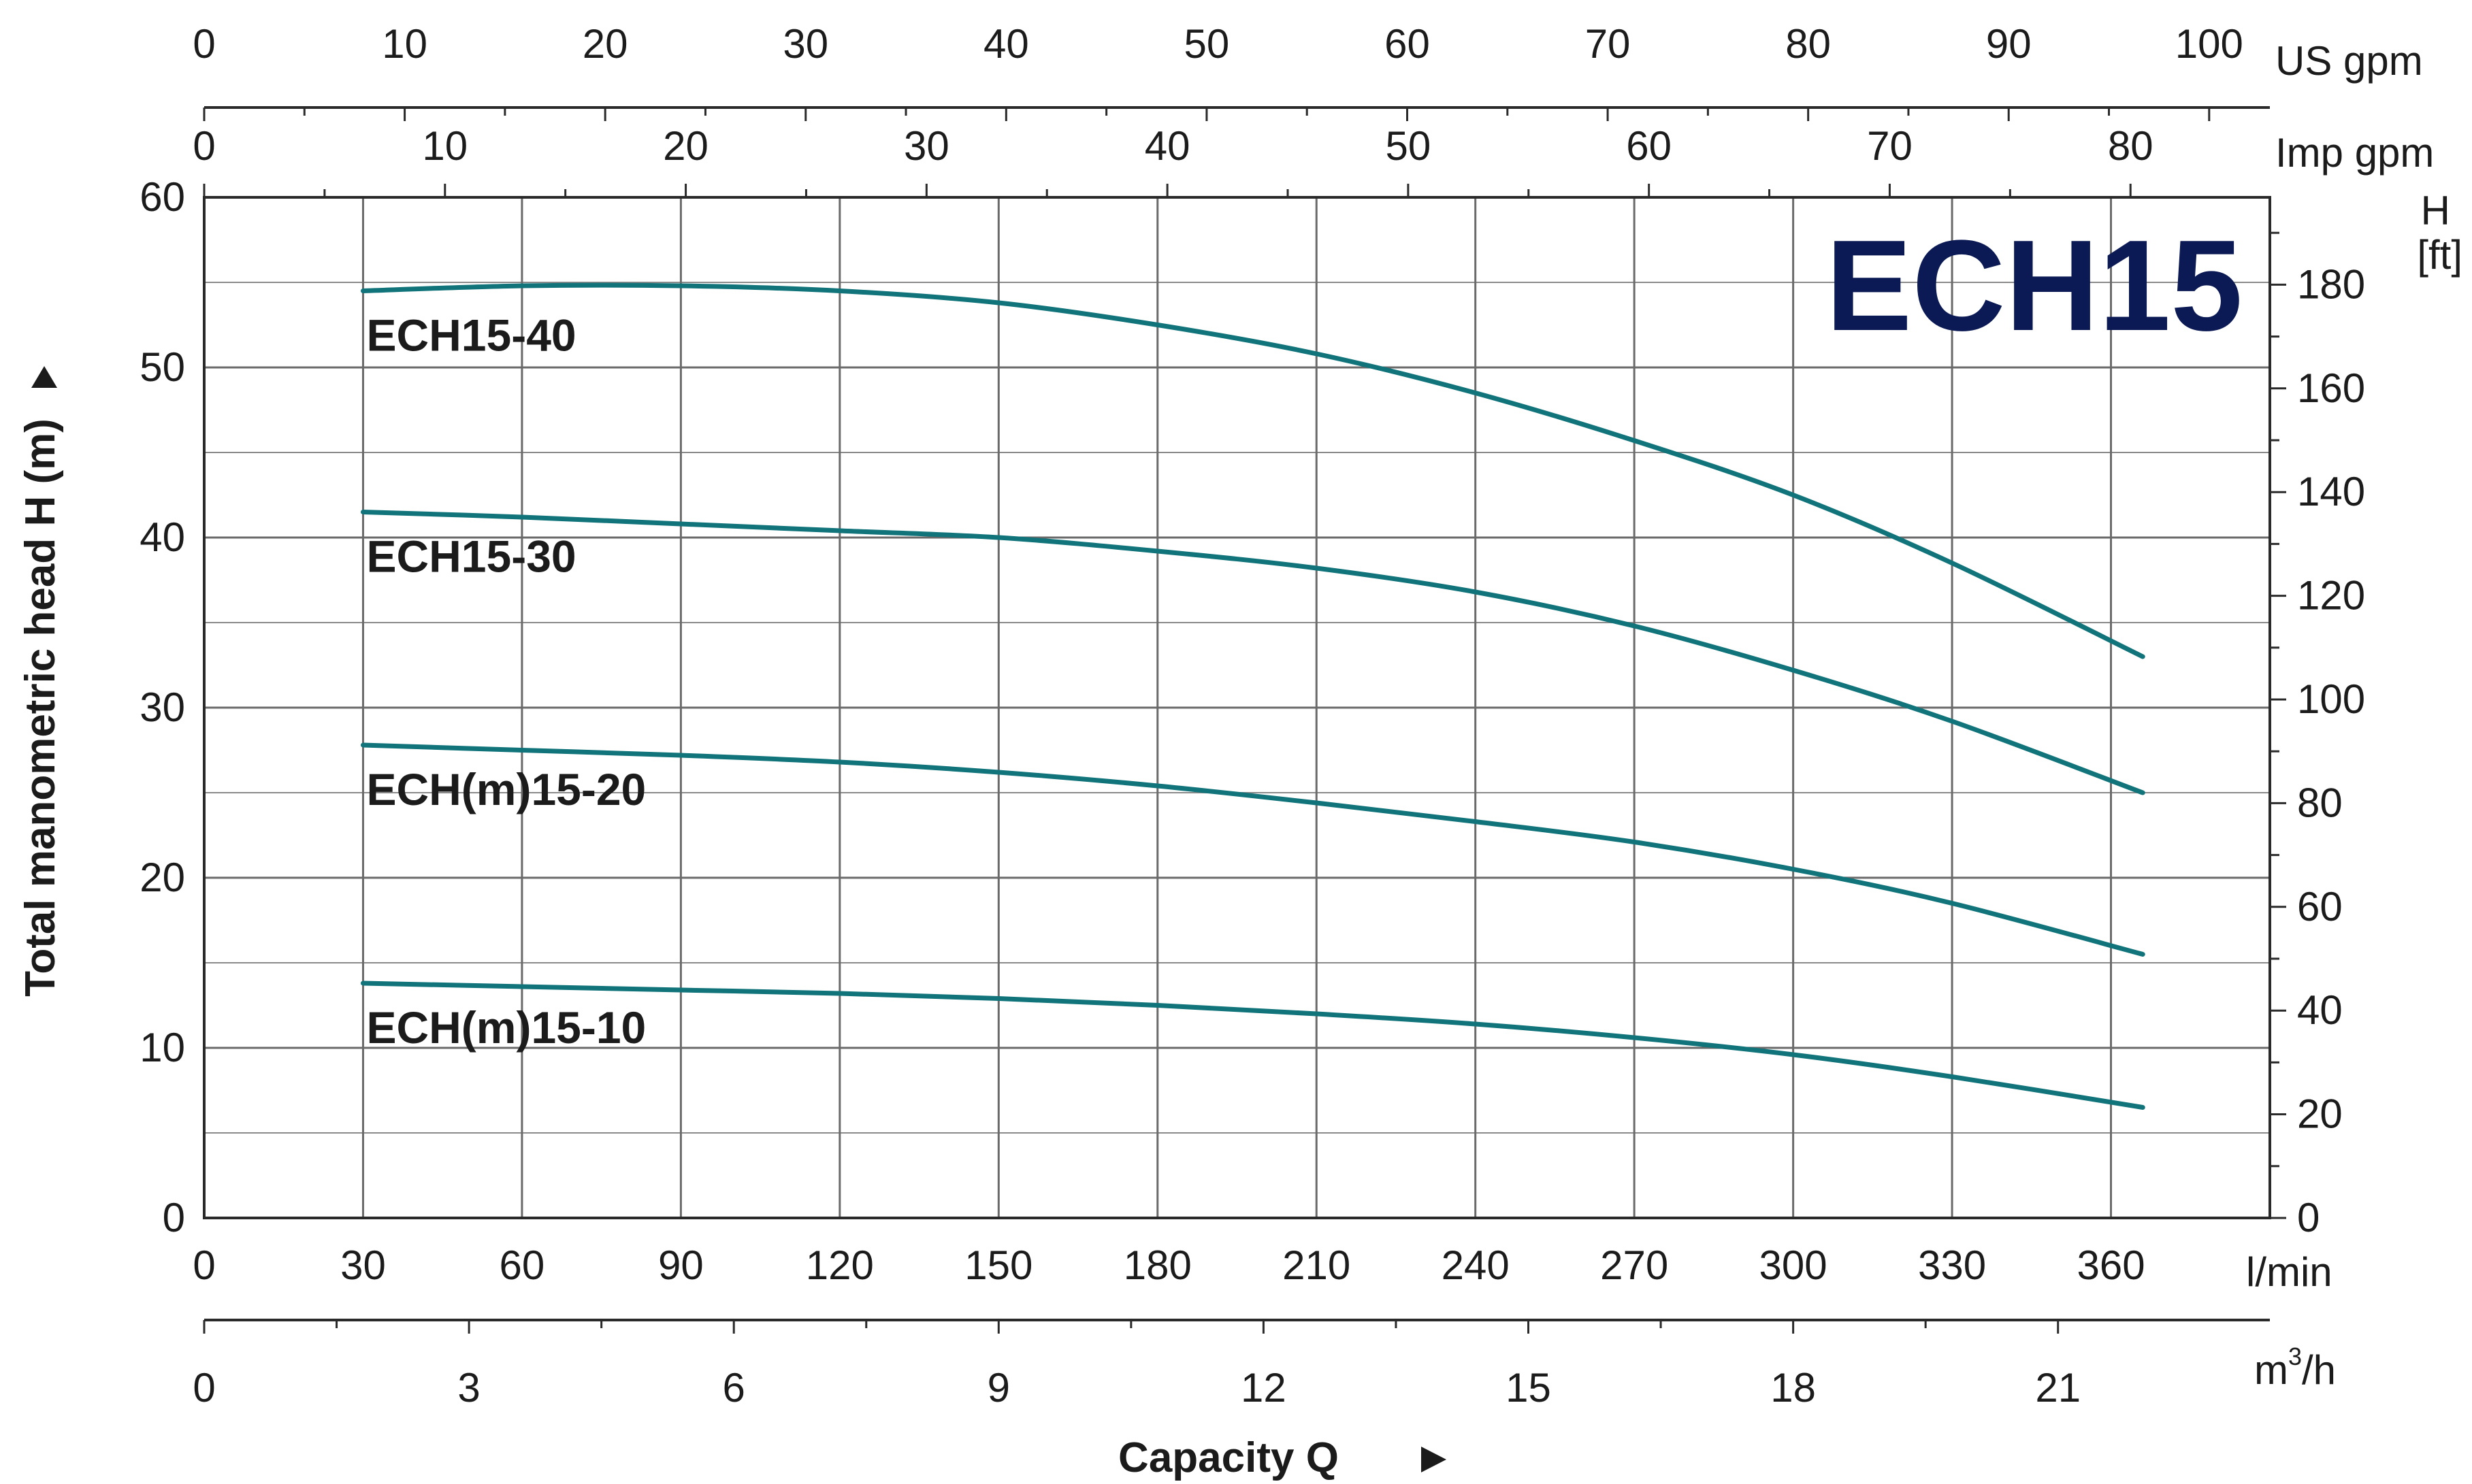  I want to click on labels: ECH15-40 ECH15-30 ECH(m)15-20 ECH(m)15-10, so click(506, 681).